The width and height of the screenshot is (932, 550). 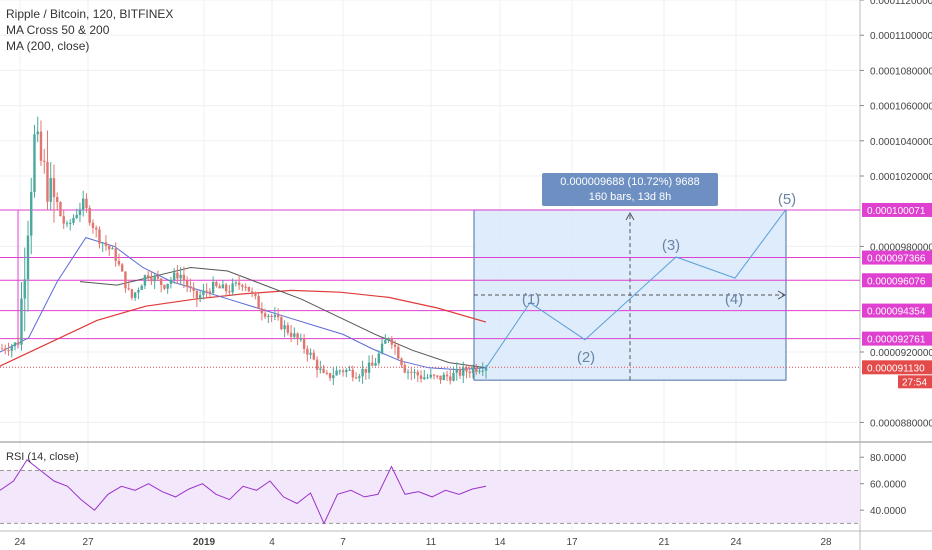 I want to click on time-axis-label: 28, so click(x=826, y=542).